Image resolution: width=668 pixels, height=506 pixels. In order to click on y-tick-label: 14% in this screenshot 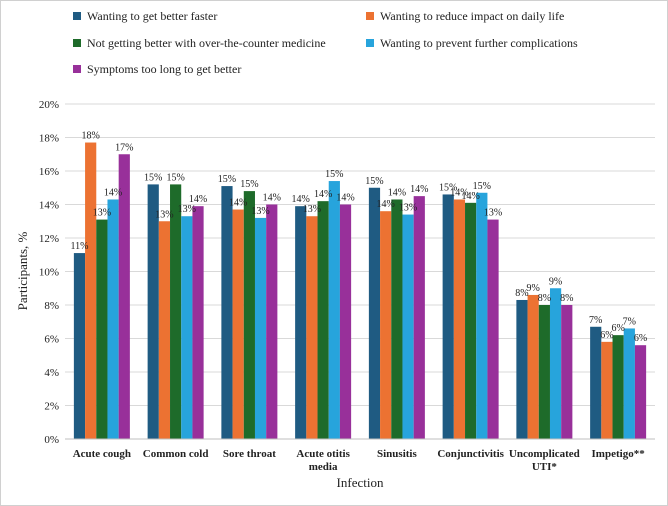, I will do `click(49, 206)`.